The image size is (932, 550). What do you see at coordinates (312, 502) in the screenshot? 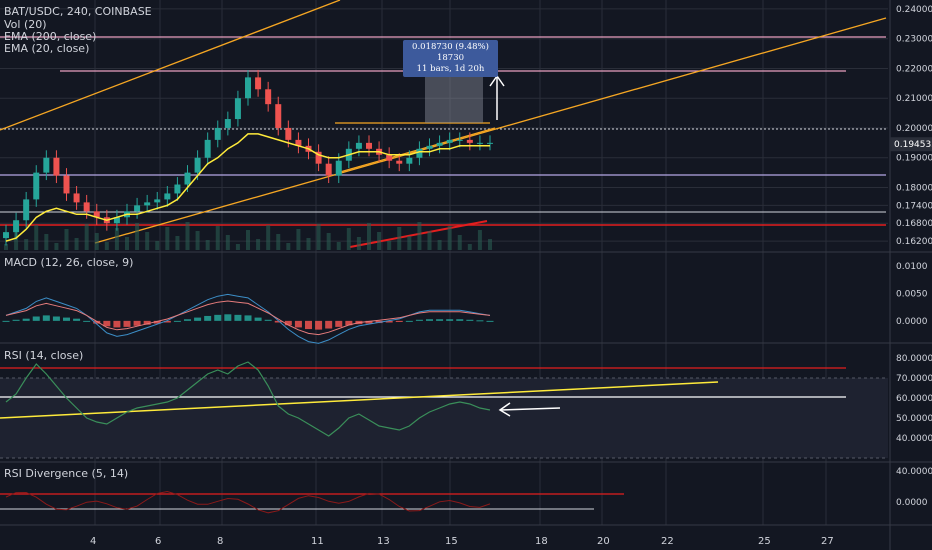
I see `divergence-pane` at bounding box center [312, 502].